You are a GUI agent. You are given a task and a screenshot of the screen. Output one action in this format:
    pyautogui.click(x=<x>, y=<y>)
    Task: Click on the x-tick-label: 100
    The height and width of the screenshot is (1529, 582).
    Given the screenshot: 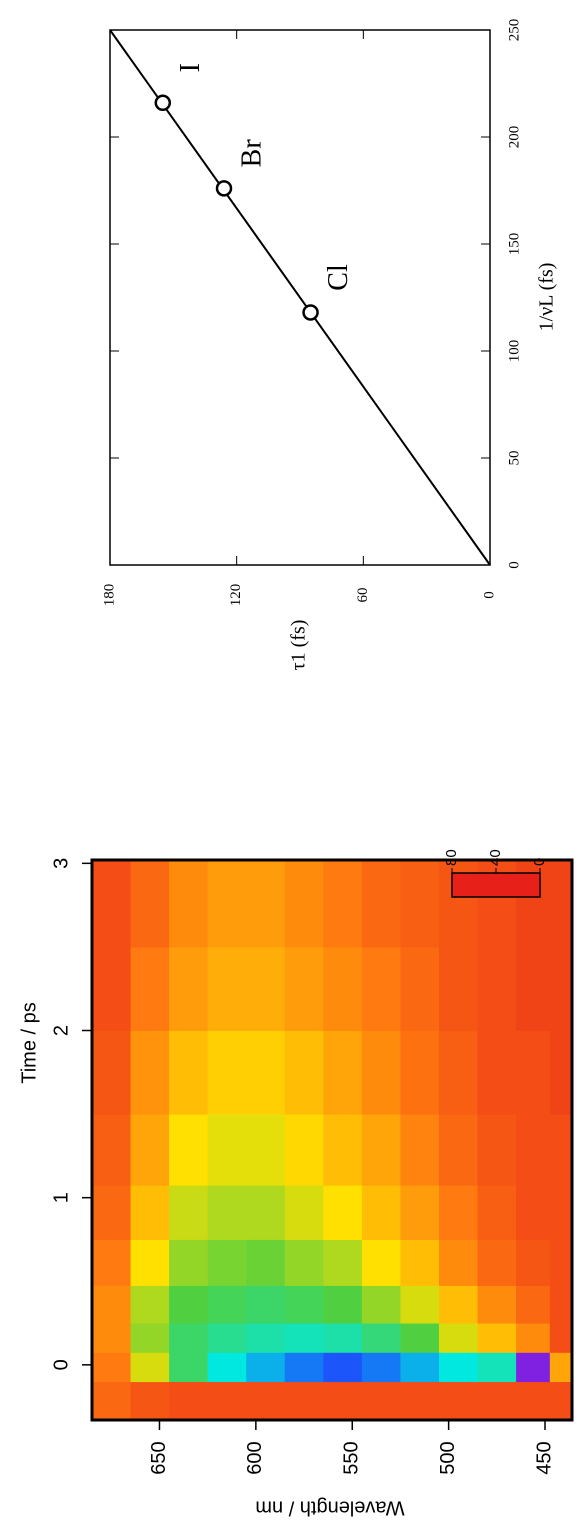 What is the action you would take?
    pyautogui.click(x=514, y=351)
    